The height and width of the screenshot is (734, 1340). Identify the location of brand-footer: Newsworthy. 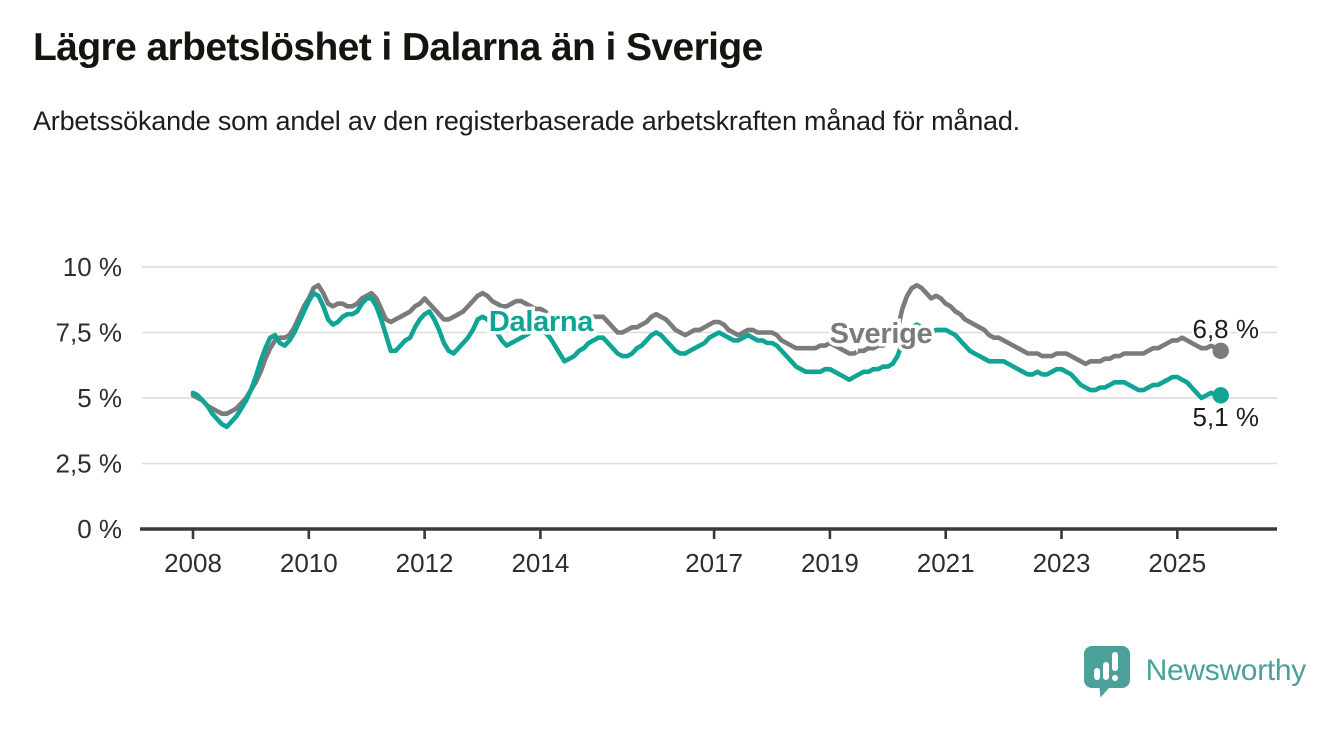
(1194, 671).